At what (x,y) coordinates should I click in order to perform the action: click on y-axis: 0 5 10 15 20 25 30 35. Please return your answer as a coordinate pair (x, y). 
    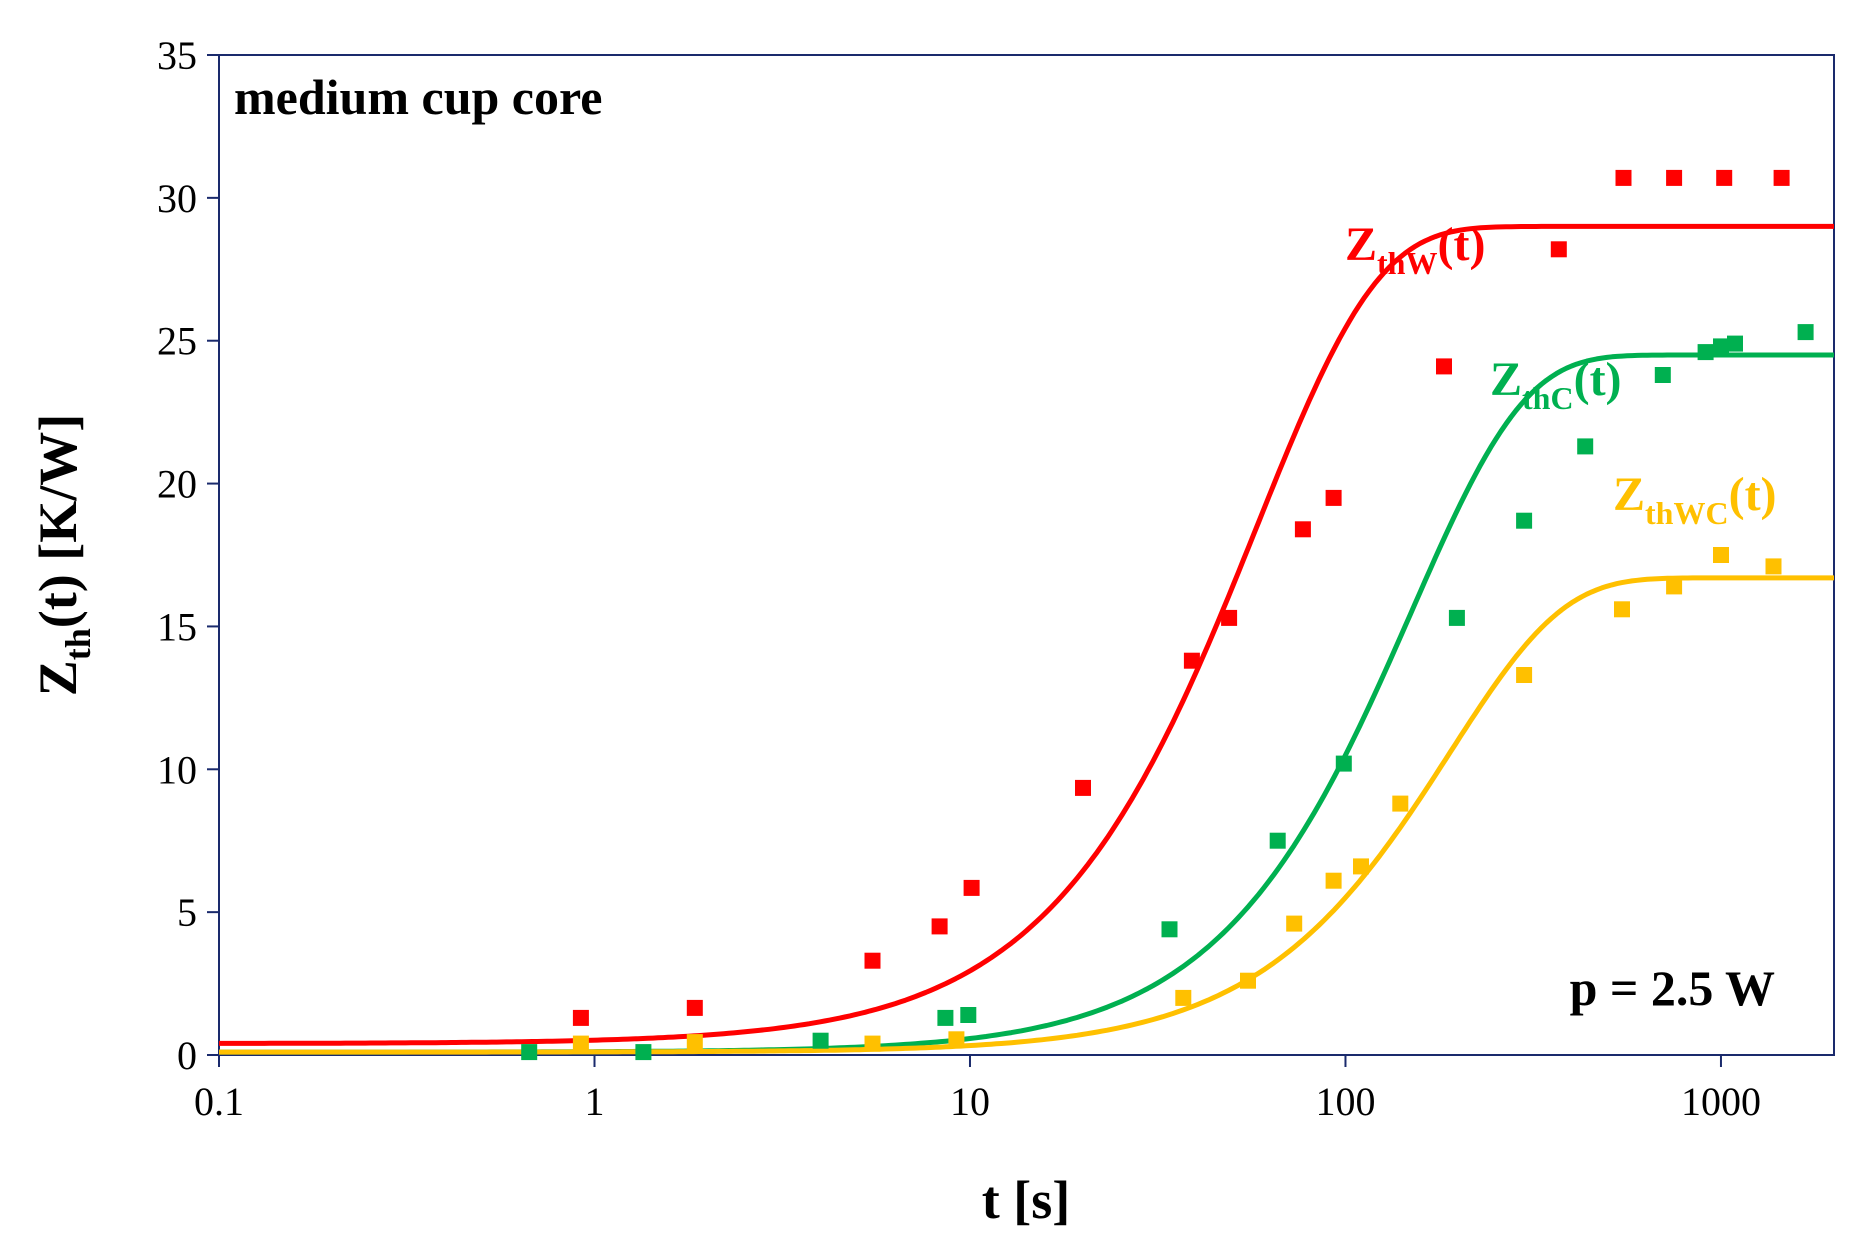
    Looking at the image, I should click on (188, 555).